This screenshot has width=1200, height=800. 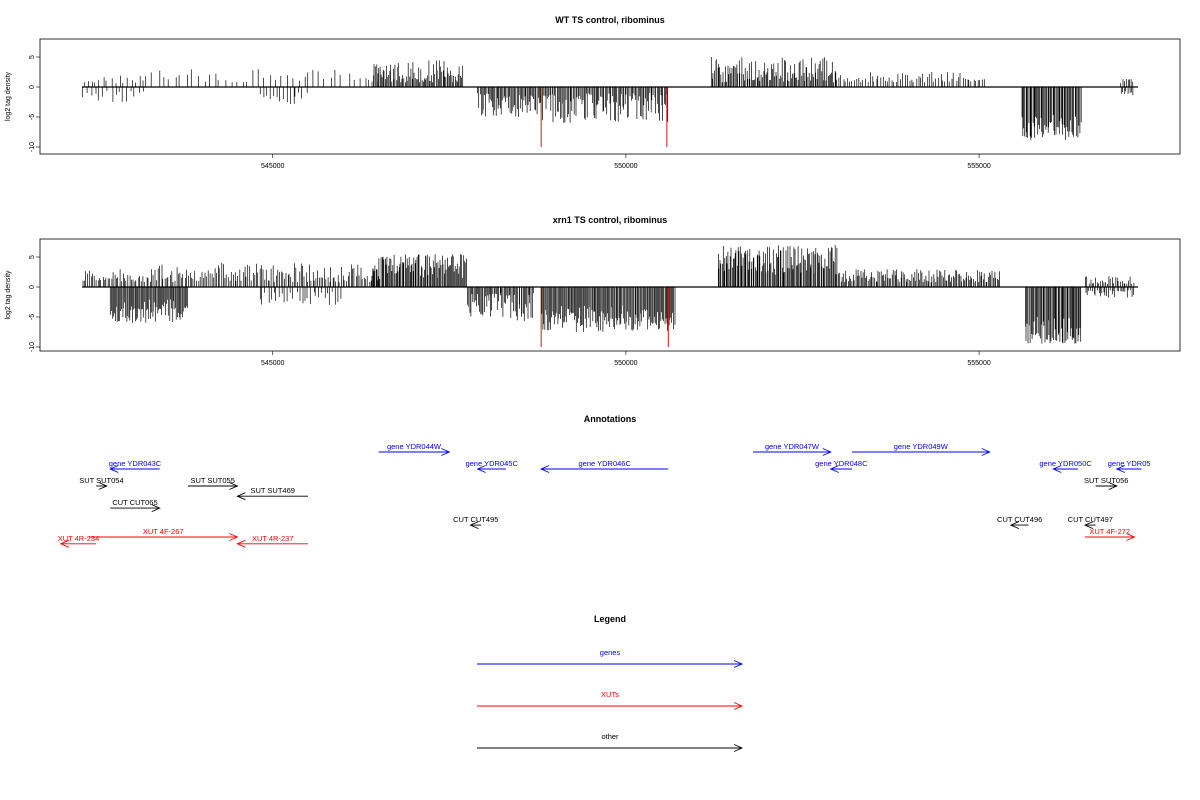 I want to click on annotation-gene-ydr05: gene YDR05, so click(x=1129, y=466).